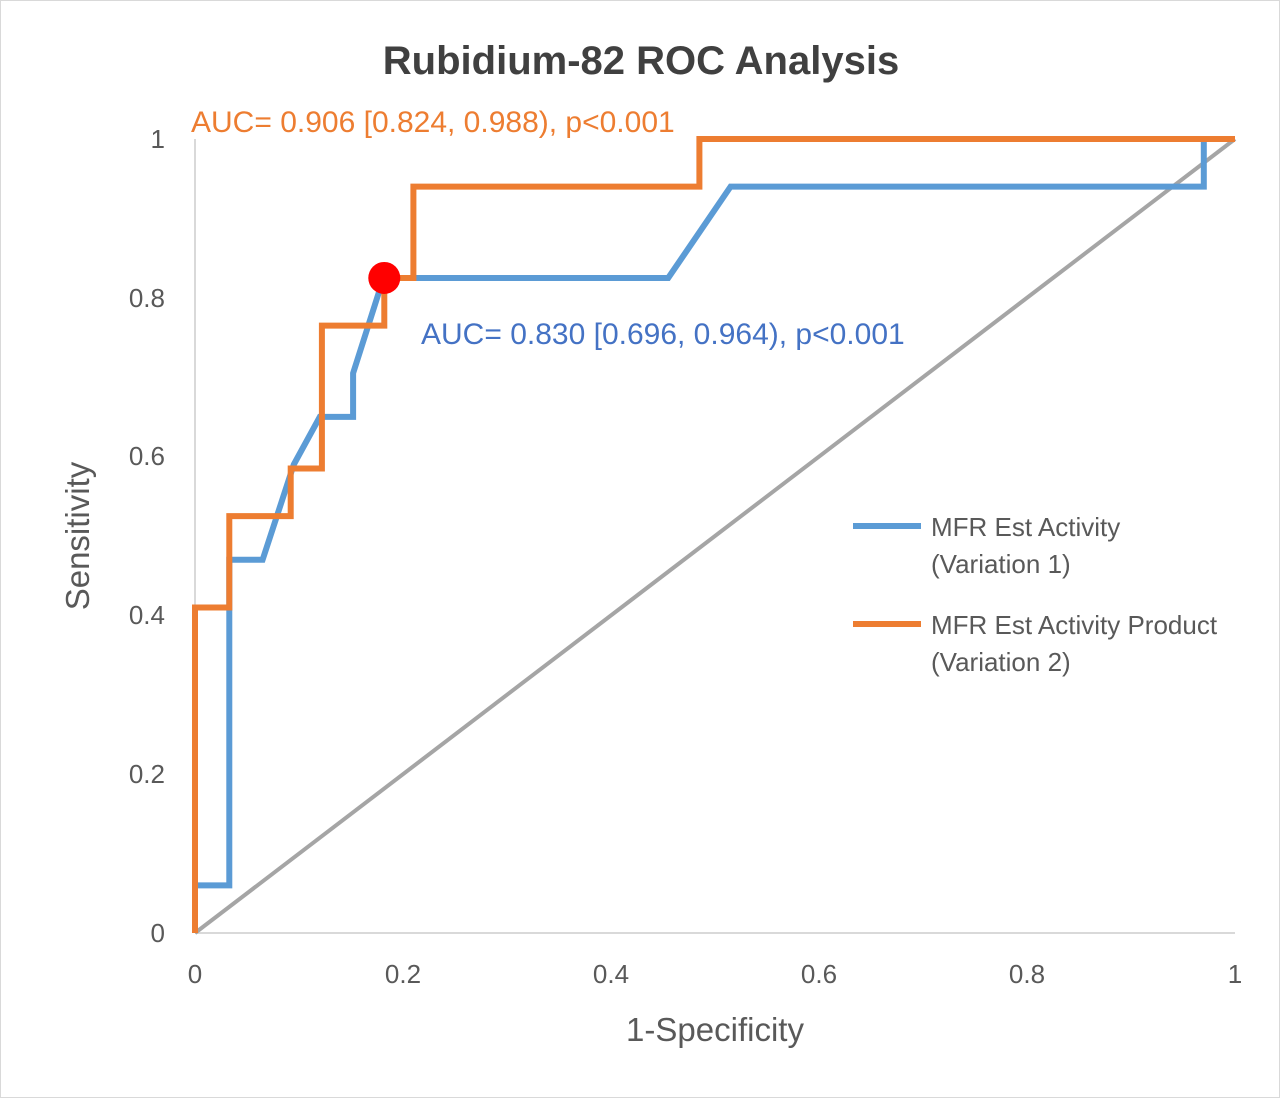  Describe the element at coordinates (147, 536) in the screenshot. I see `y-tick-labels: 0 0.2 0.4 0.6 0.8 1` at that location.